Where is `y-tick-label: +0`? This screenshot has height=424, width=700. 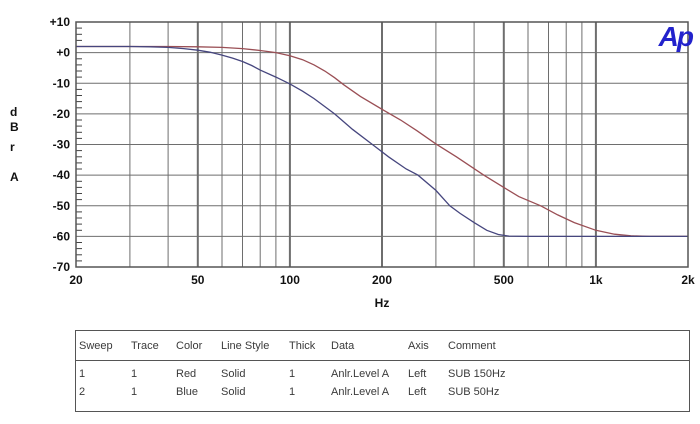
y-tick-label: +0 is located at coordinates (63, 53).